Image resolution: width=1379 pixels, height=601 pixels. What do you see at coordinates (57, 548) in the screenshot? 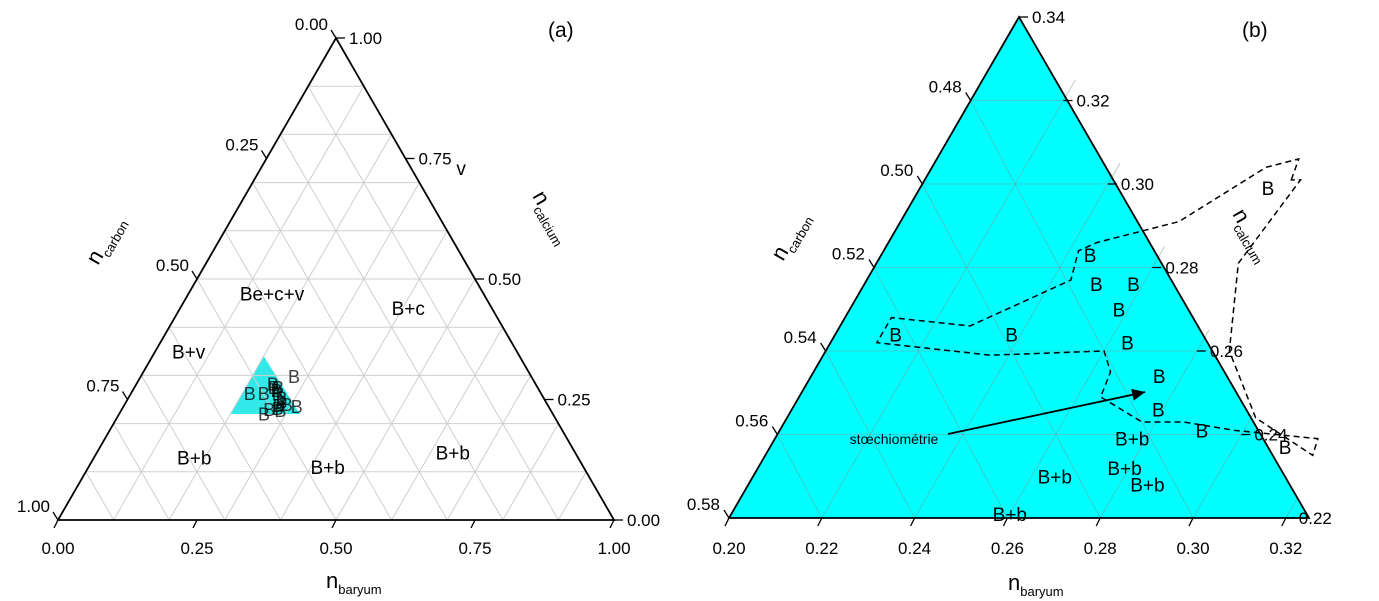
I see `bottom-tick-label: 0.00` at bounding box center [57, 548].